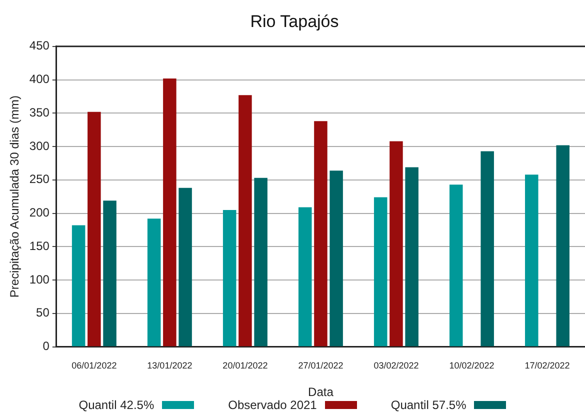 This screenshot has width=585, height=418. What do you see at coordinates (547, 365) in the screenshot?
I see `x-tick-label: 17/02/2022` at bounding box center [547, 365].